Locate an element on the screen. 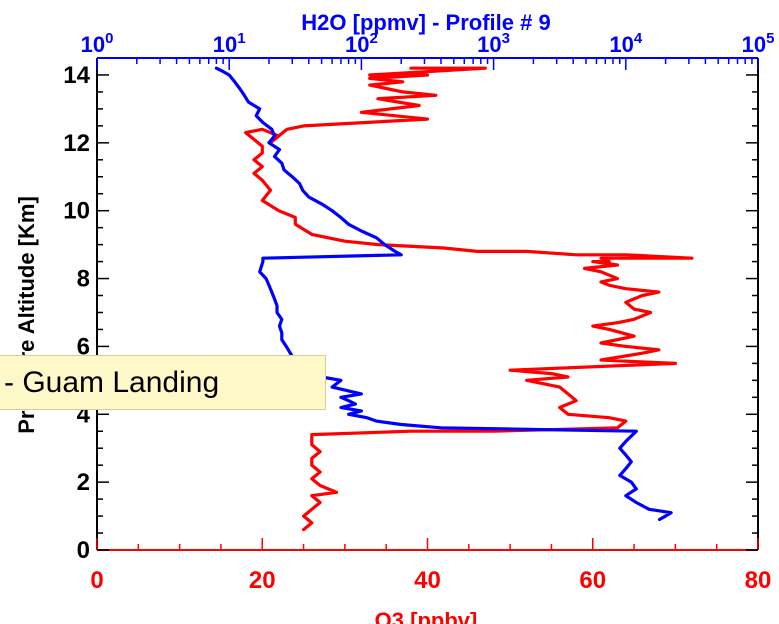 The image size is (779, 624). bottom-tick-label: 80 is located at coordinates (758, 580).